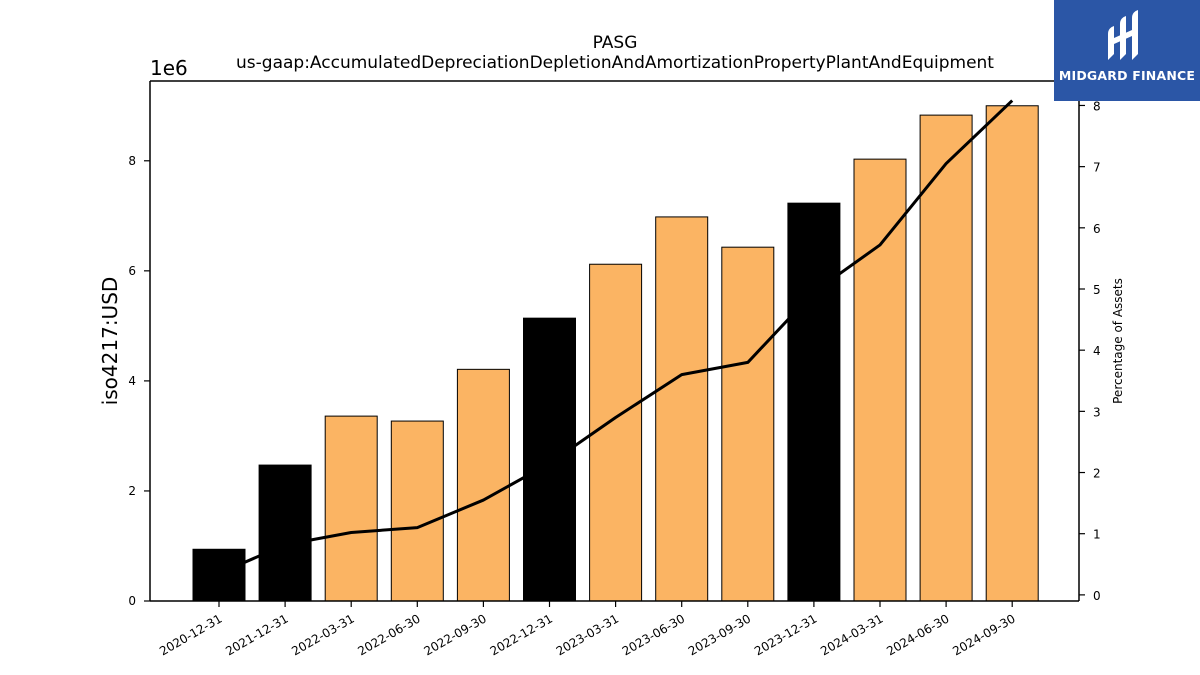 This screenshot has height=675, width=1200. Describe the element at coordinates (851, 634) in the screenshot. I see `x-tick-label: 2024-03-31` at that location.